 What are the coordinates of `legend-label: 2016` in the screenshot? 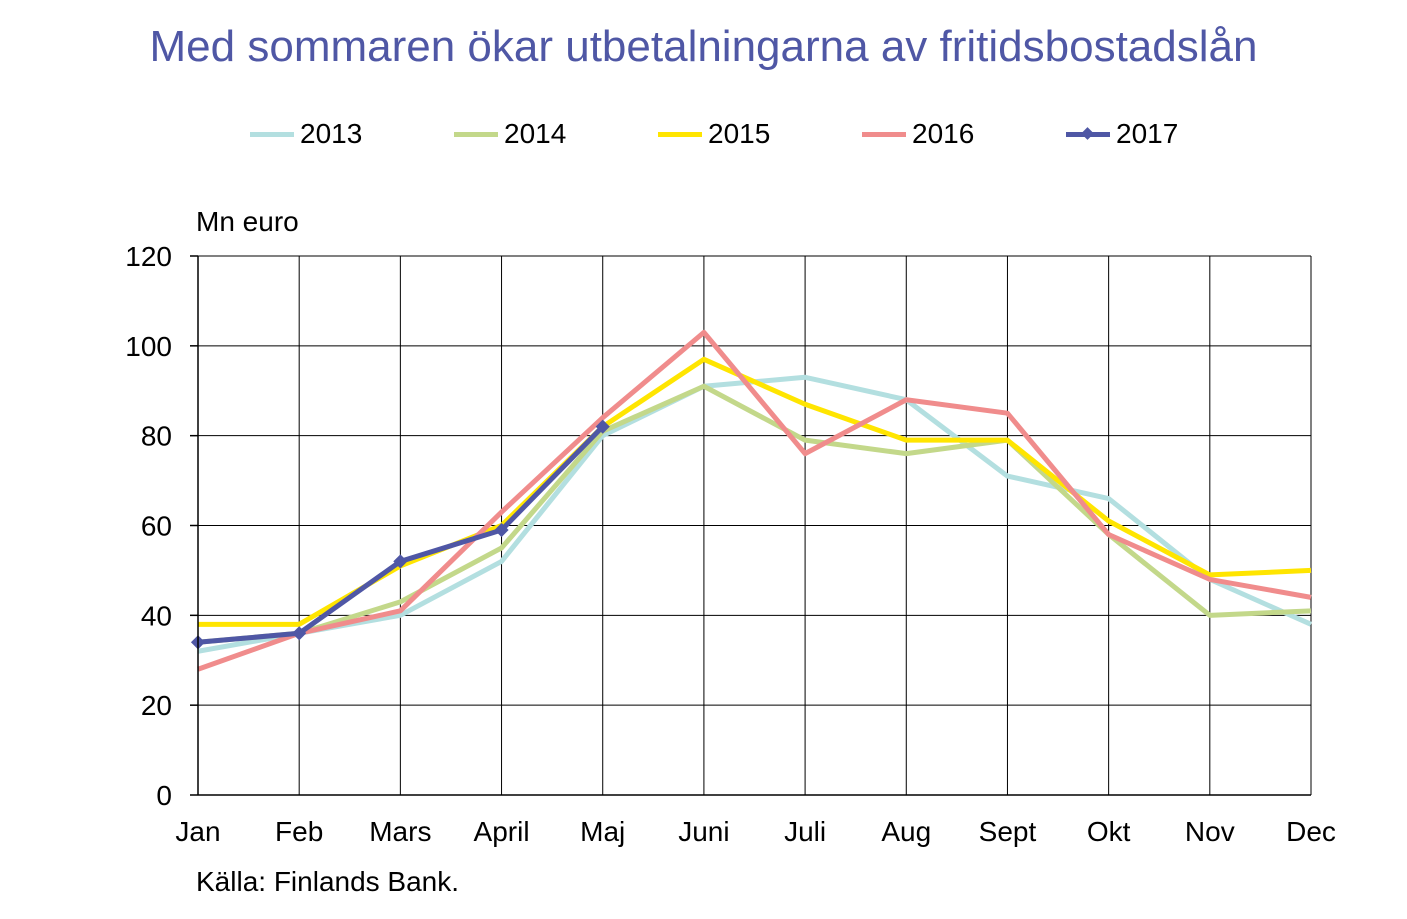 It's located at (943, 133).